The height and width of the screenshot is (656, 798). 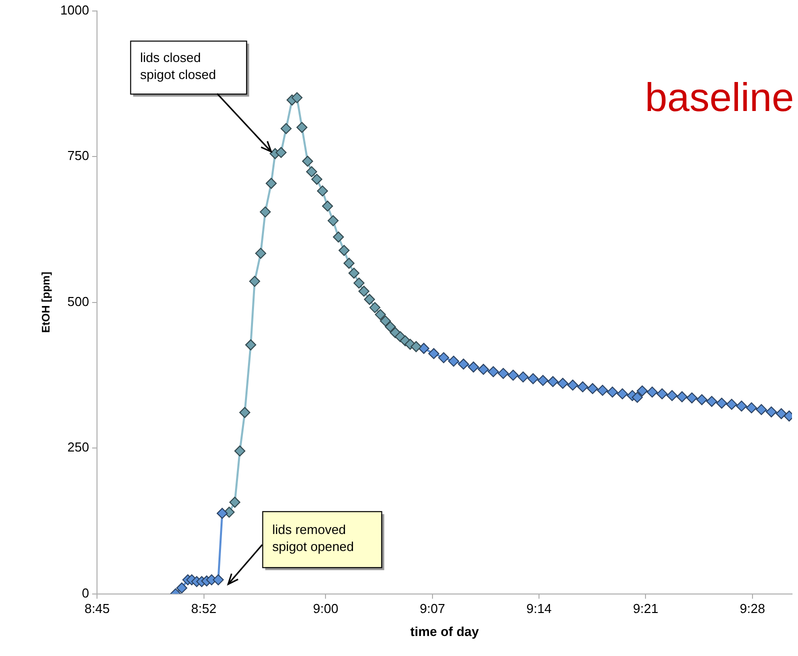 I want to click on x-tick-label: 8:52, so click(x=203, y=608).